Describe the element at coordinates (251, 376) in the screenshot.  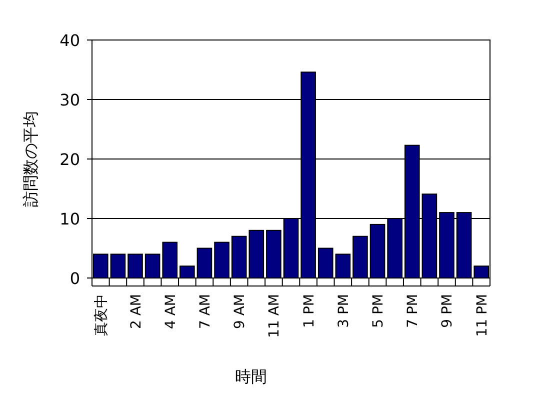
I see `x-axis-title: 時間` at that location.